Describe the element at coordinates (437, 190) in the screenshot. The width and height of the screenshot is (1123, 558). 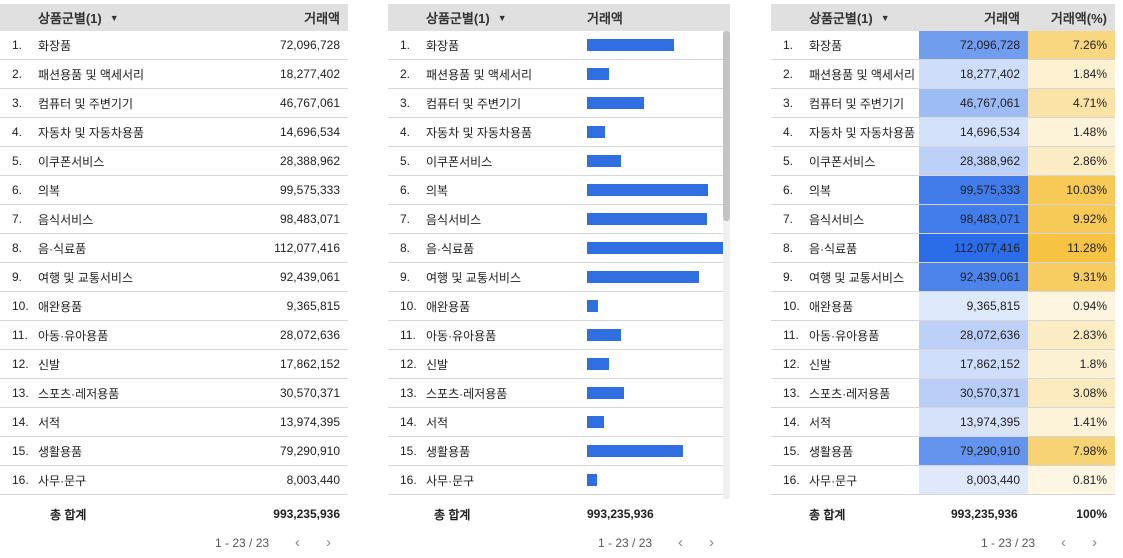
I see `row-name: 의복` at that location.